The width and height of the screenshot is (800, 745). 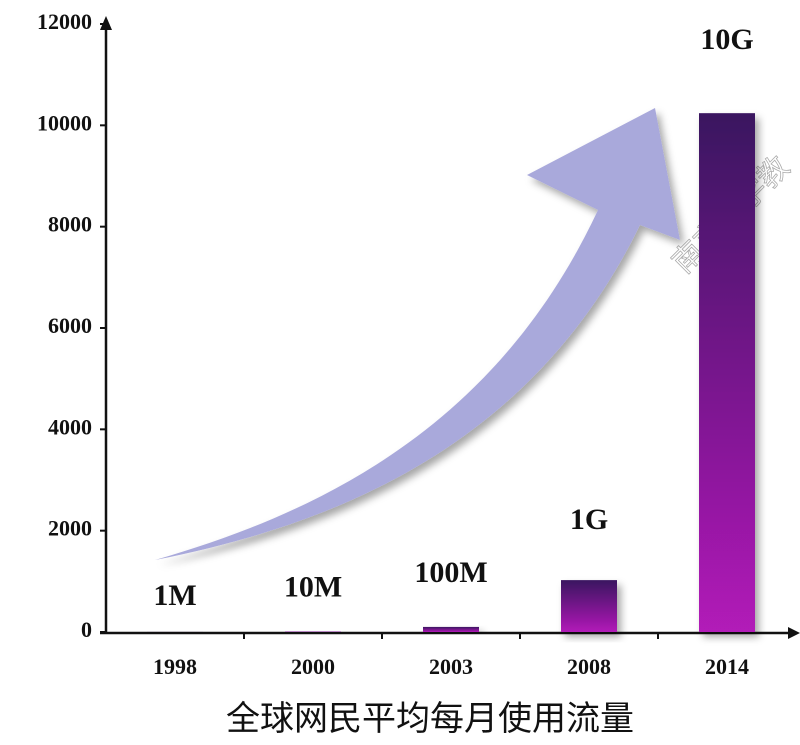 What do you see at coordinates (70, 325) in the screenshot?
I see `y-tick-label: 6000` at bounding box center [70, 325].